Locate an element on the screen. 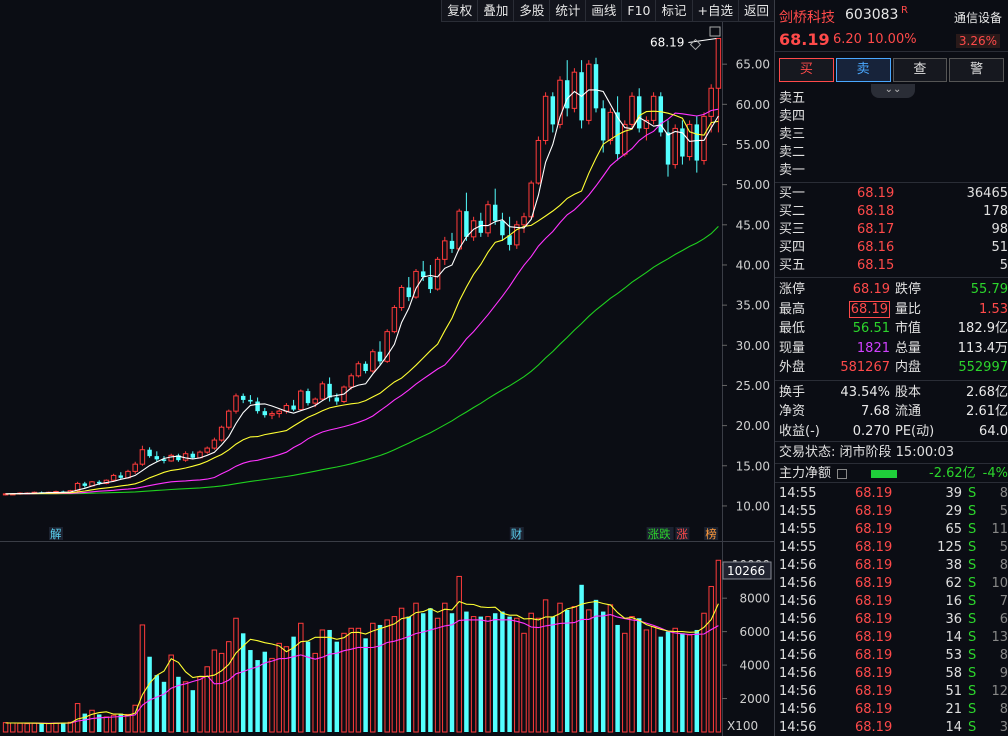 The image size is (1008, 736). order-book-row: 卖二 is located at coordinates (891, 153).